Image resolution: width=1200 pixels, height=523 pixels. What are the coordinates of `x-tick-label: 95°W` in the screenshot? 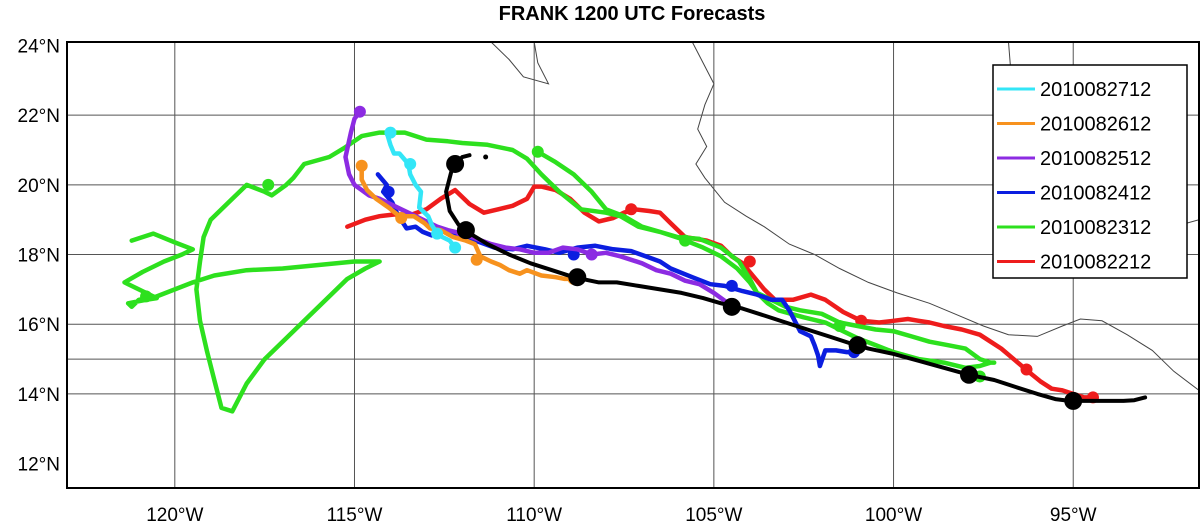 It's located at (1073, 514).